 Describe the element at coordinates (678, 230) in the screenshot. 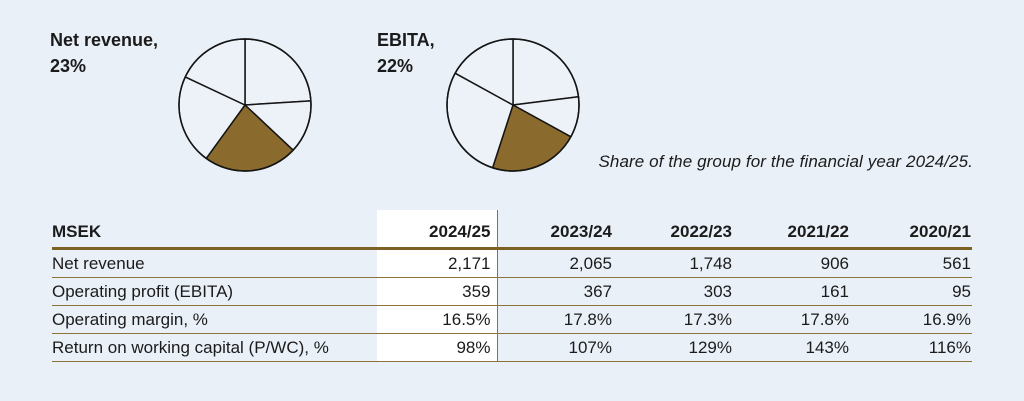

I see `table-header-year: 2022/23` at that location.